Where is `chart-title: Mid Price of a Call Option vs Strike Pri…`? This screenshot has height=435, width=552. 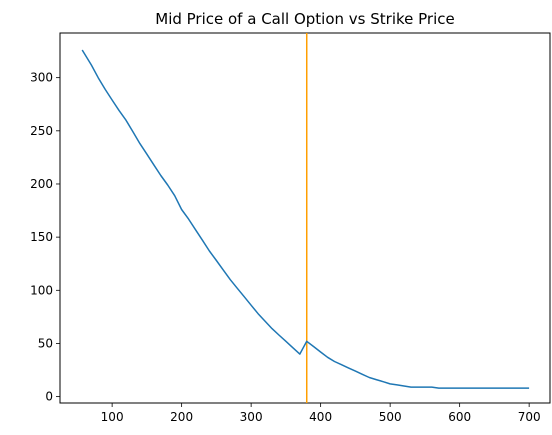
chart-title: Mid Price of a Call Option vs Strike Pri… is located at coordinates (304, 19).